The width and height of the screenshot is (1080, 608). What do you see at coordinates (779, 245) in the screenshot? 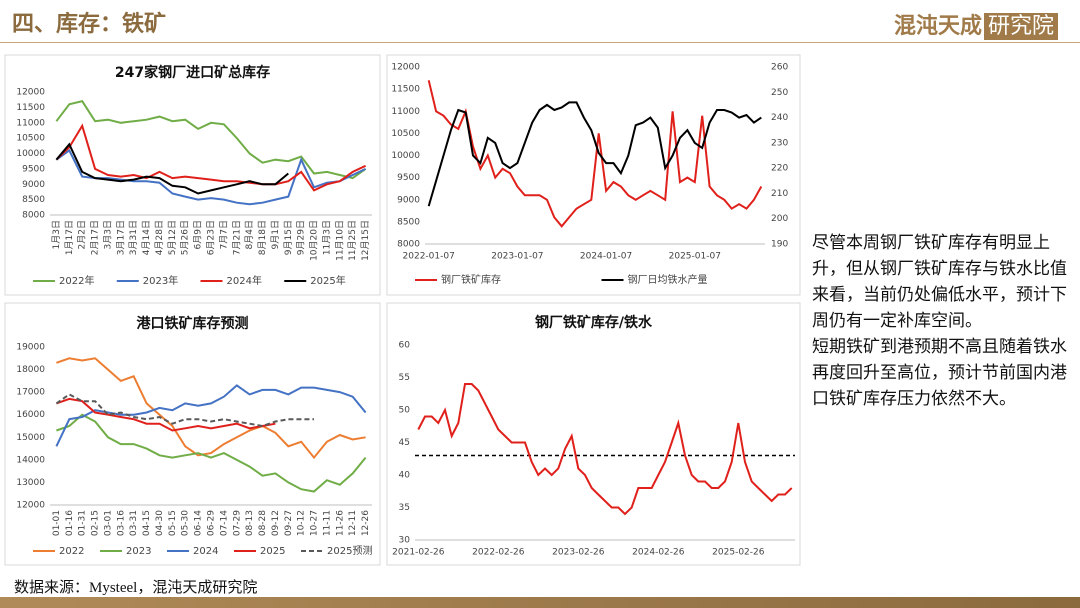
I see `y2-tick-label: 190` at bounding box center [779, 245].